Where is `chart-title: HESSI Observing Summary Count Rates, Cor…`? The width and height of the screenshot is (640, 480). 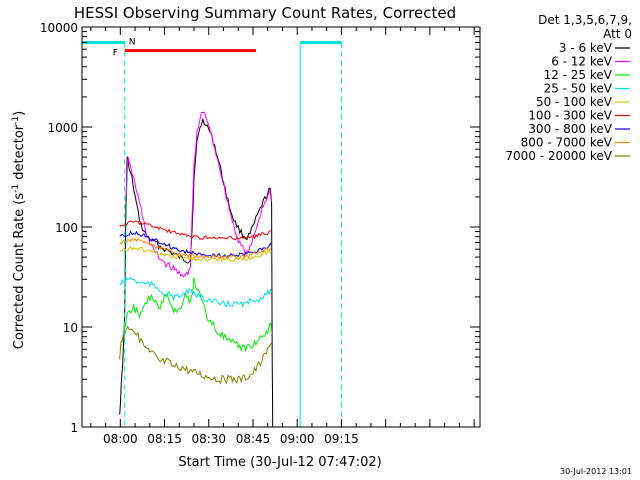 chart-title: HESSI Observing Summary Count Rates, Cor… is located at coordinates (265, 13).